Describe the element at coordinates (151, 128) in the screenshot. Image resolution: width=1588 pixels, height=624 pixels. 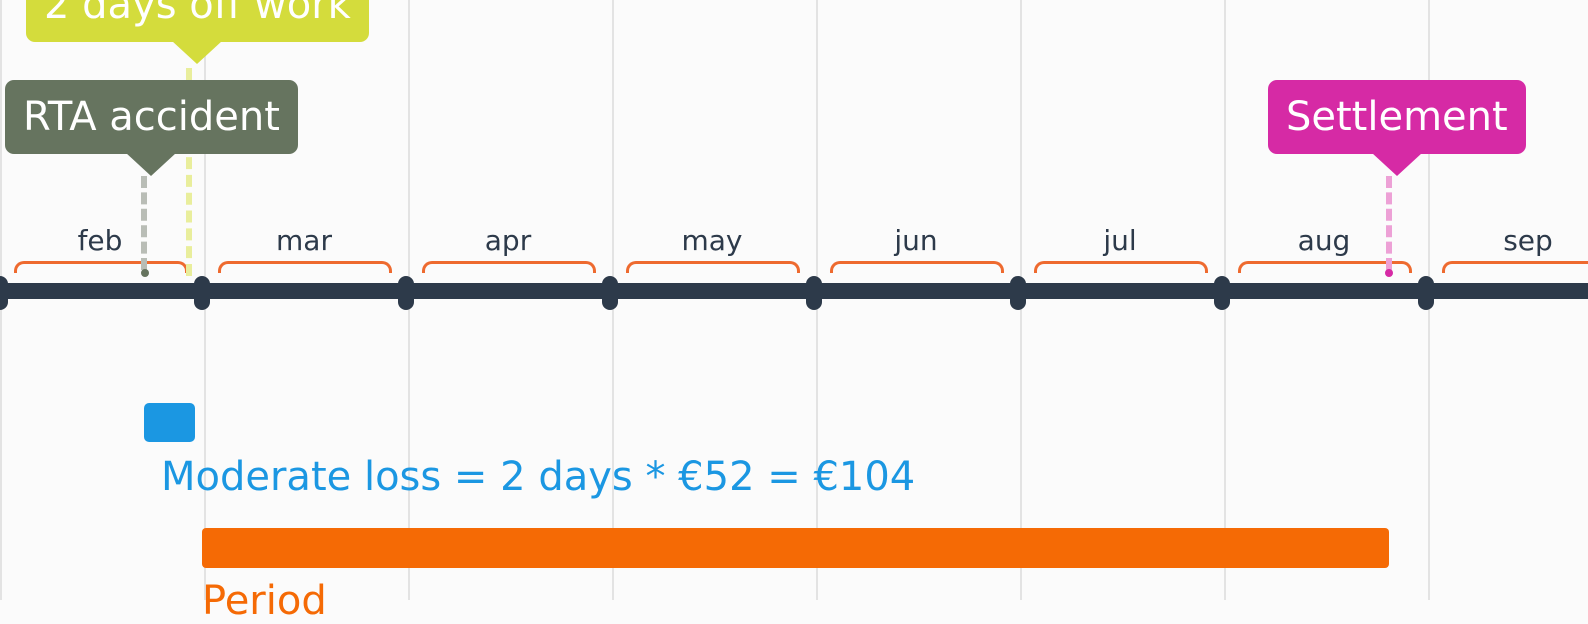
I see `event-flag-rta-accident: RTA accident` at that location.